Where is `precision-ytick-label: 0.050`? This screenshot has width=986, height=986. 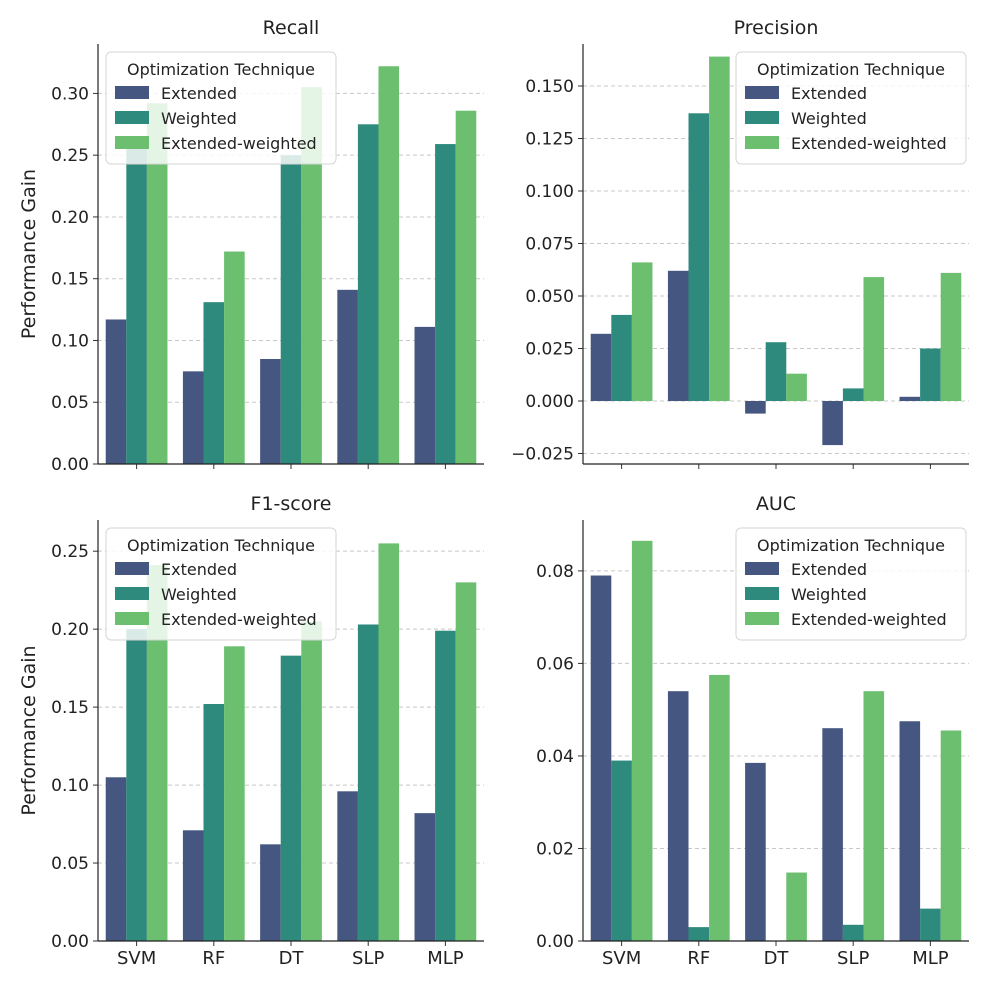
precision-ytick-label: 0.050 is located at coordinates (549, 297).